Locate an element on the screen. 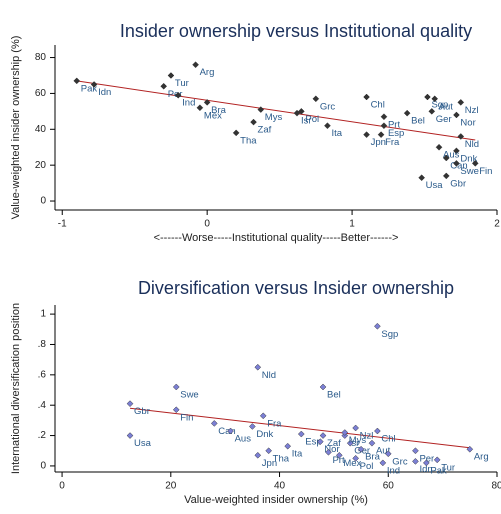  point-label: Isr is located at coordinates (306, 121).